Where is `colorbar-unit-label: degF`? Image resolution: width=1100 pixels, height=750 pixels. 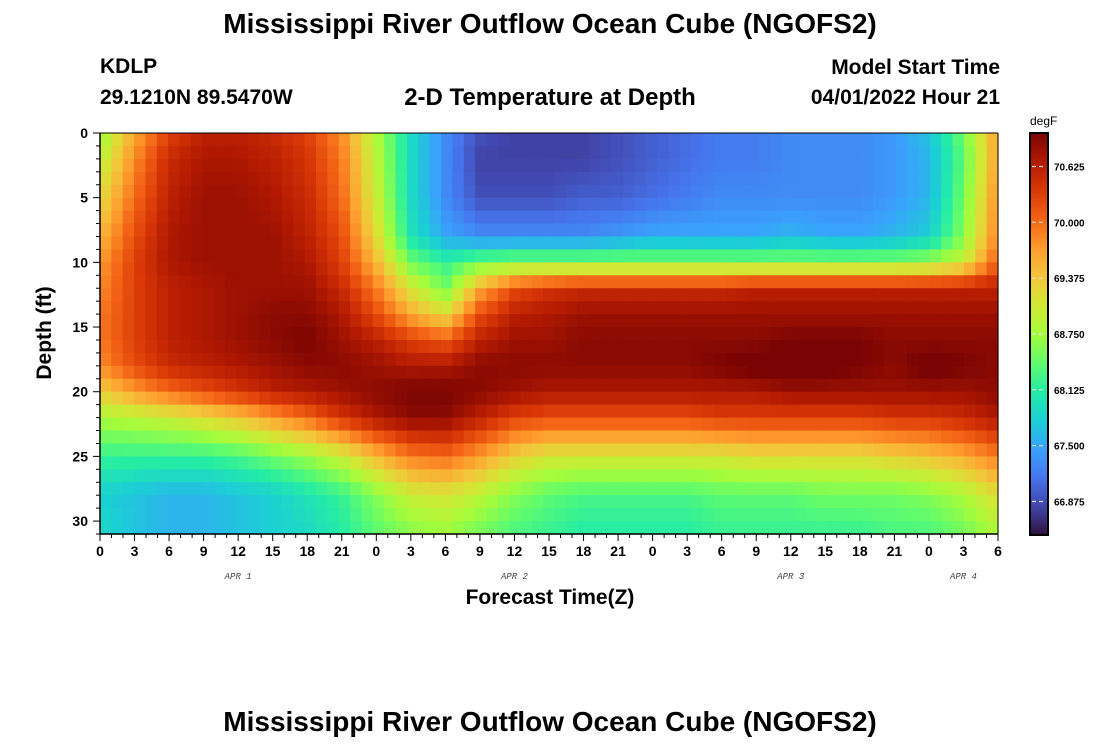 colorbar-unit-label: degF is located at coordinates (1043, 121).